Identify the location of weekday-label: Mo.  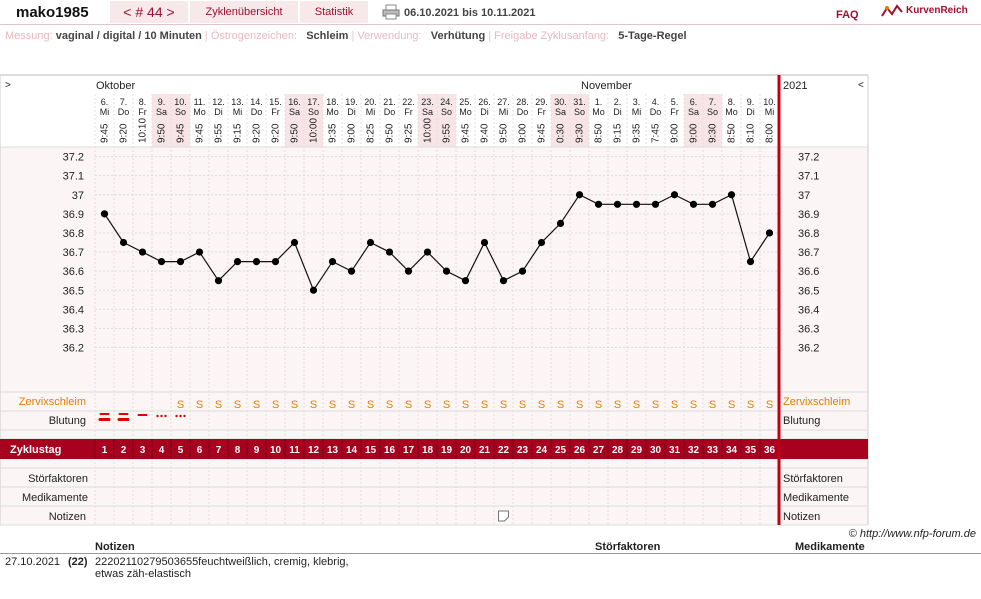
(598, 112).